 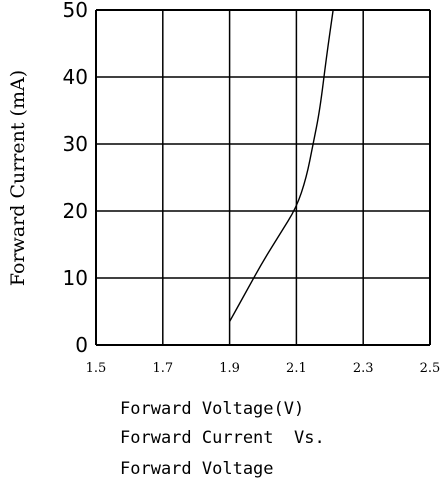 What do you see at coordinates (18, 178) in the screenshot?
I see `y-axis-label: Forward Current (mA)` at bounding box center [18, 178].